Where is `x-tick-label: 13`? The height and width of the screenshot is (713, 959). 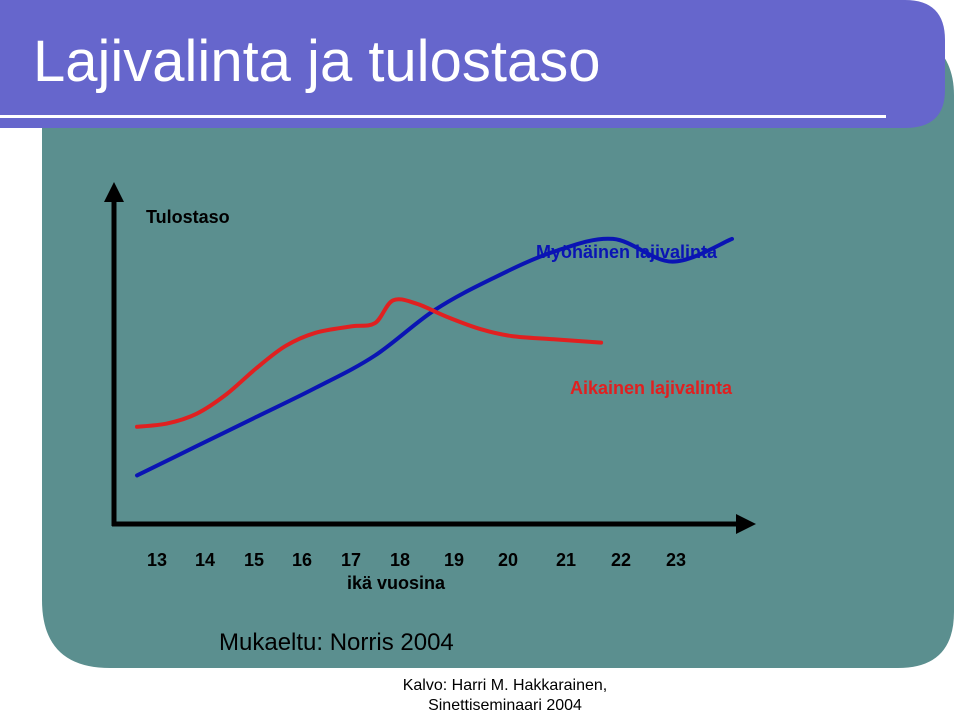 x-tick-label: 13 is located at coordinates (157, 560).